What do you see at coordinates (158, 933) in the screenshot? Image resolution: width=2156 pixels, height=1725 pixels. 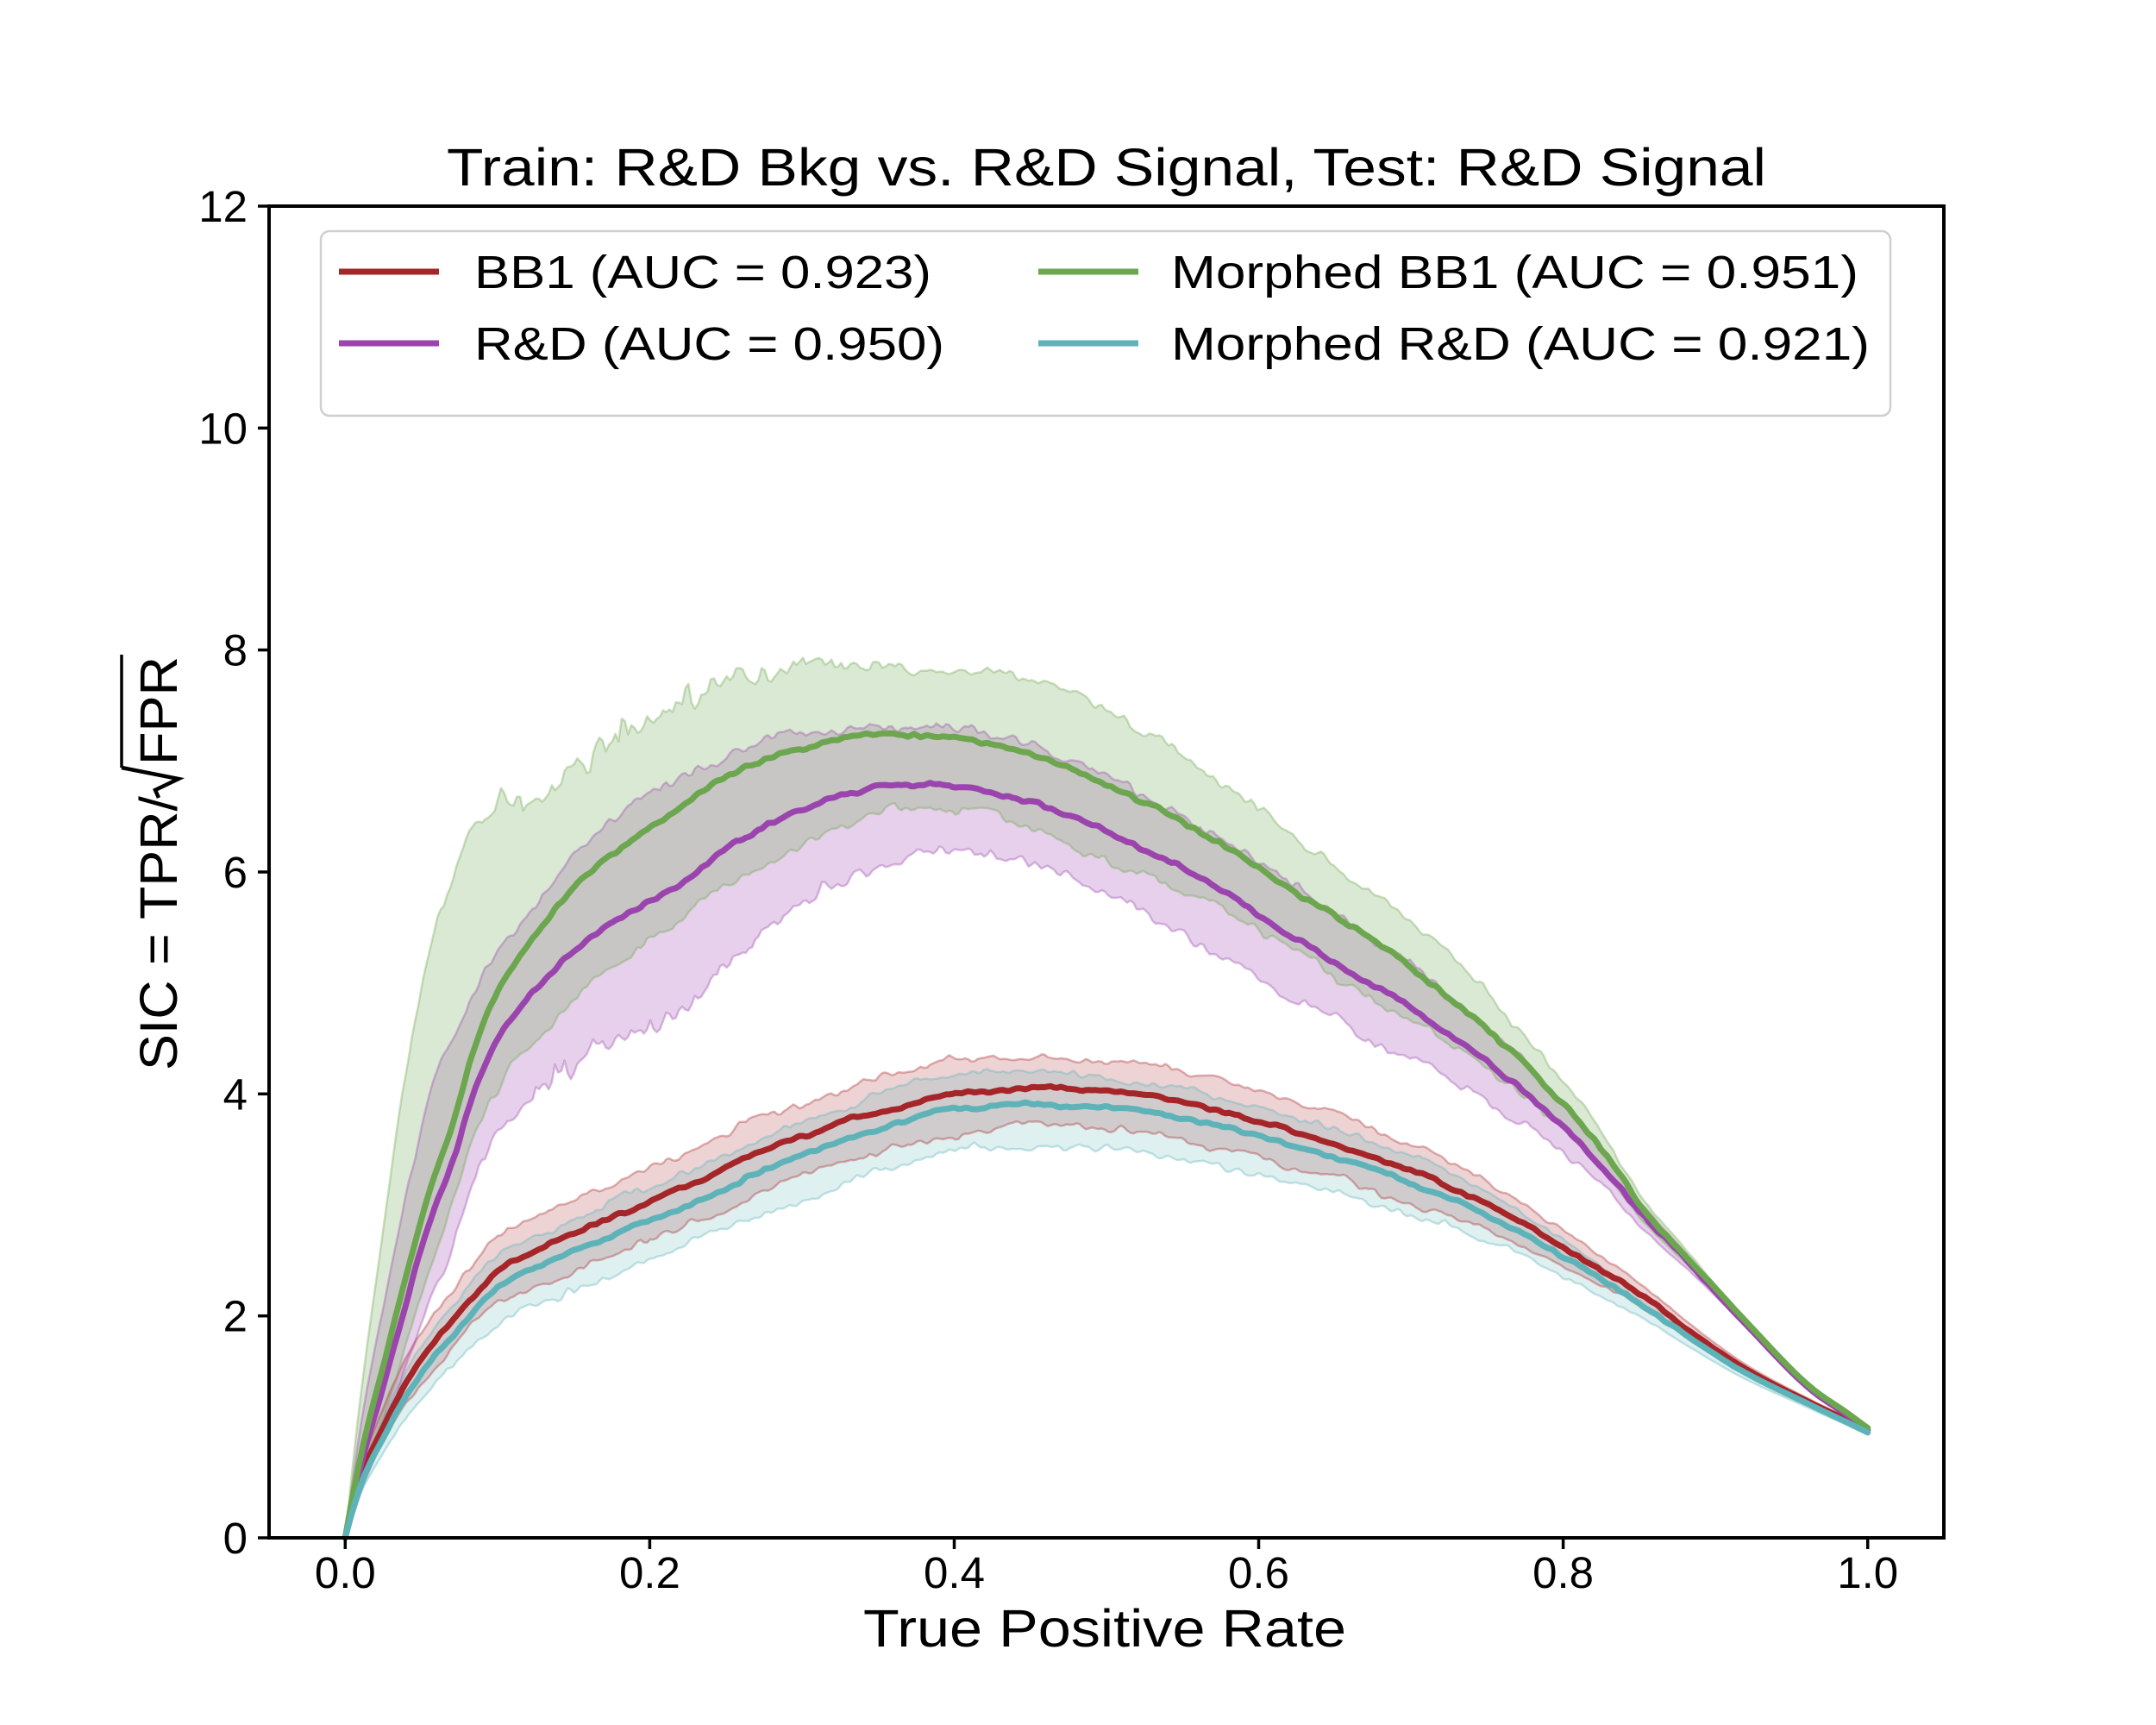 I see `svg-text: SIC = TPR/` at bounding box center [158, 933].